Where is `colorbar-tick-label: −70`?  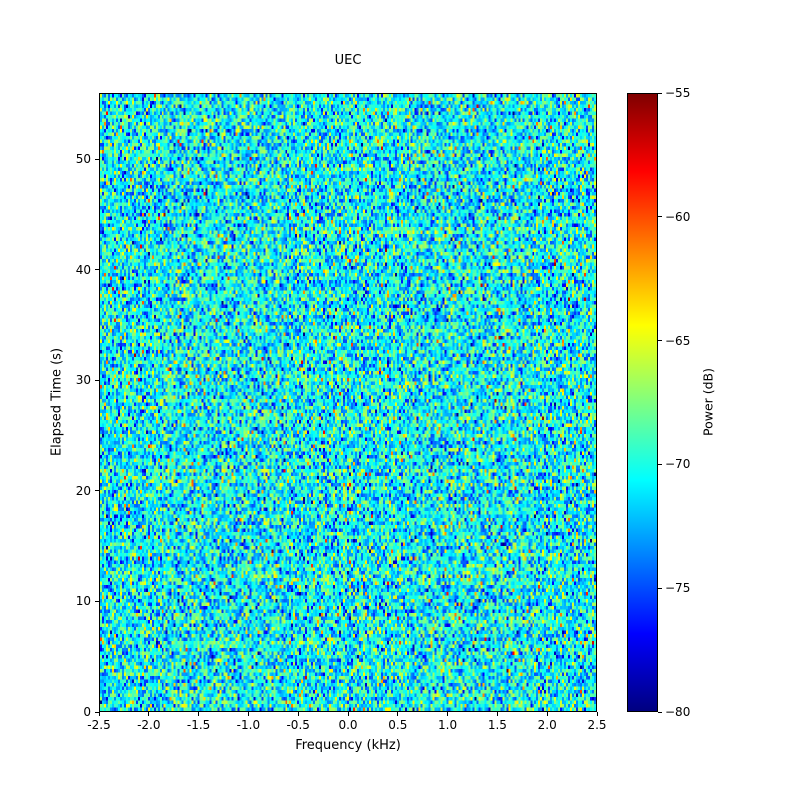
colorbar-tick-label: −70 is located at coordinates (678, 464).